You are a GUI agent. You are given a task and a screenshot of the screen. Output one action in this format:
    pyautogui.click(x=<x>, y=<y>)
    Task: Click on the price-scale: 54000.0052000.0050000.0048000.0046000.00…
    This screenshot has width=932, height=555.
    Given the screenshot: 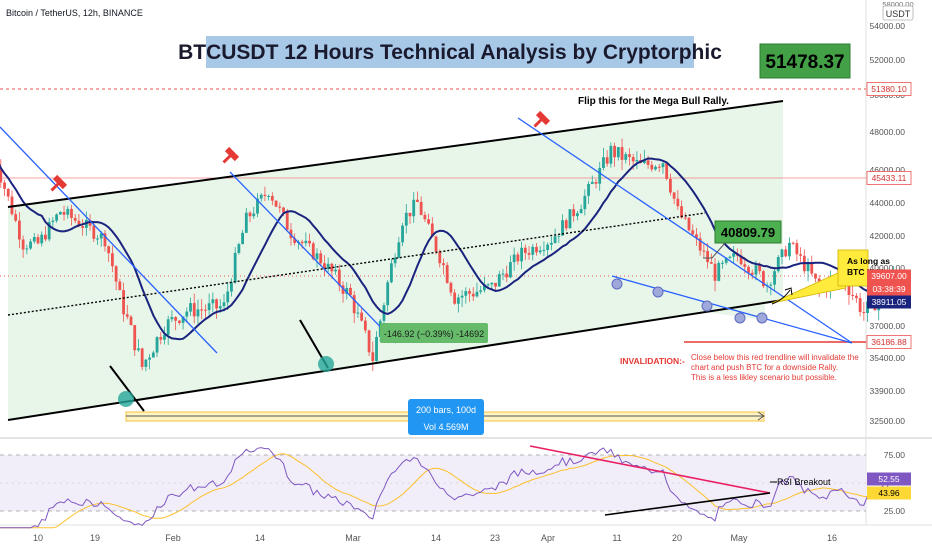 What is the action you would take?
    pyautogui.click(x=889, y=268)
    